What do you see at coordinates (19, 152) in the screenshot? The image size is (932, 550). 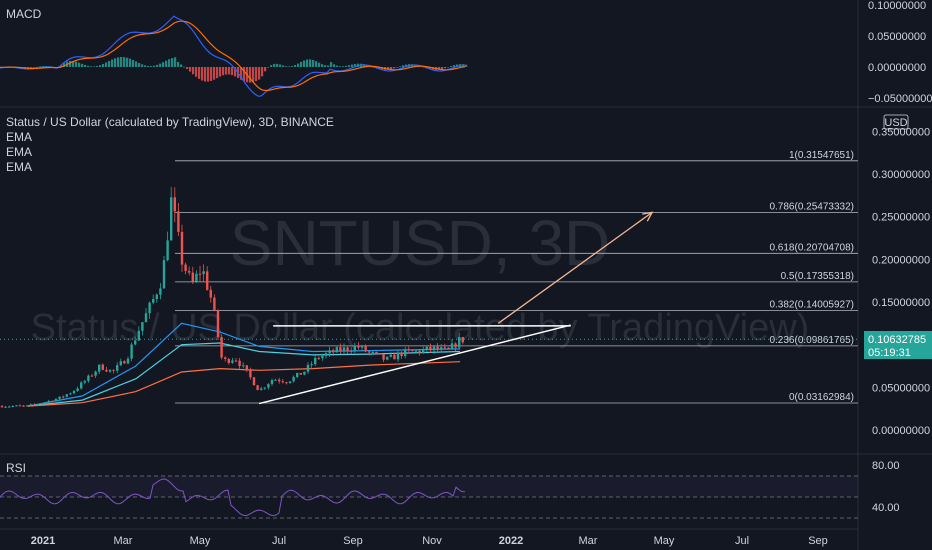 I see `indicator-label-ema-2: EMA` at bounding box center [19, 152].